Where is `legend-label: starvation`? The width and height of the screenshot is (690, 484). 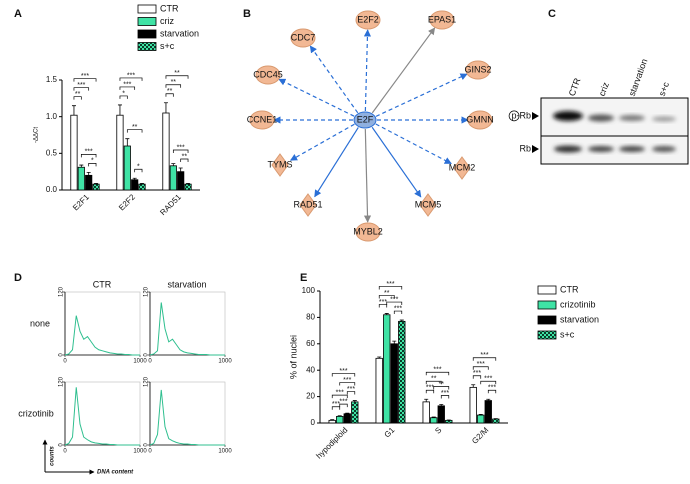 legend-label: starvation is located at coordinates (179, 33).